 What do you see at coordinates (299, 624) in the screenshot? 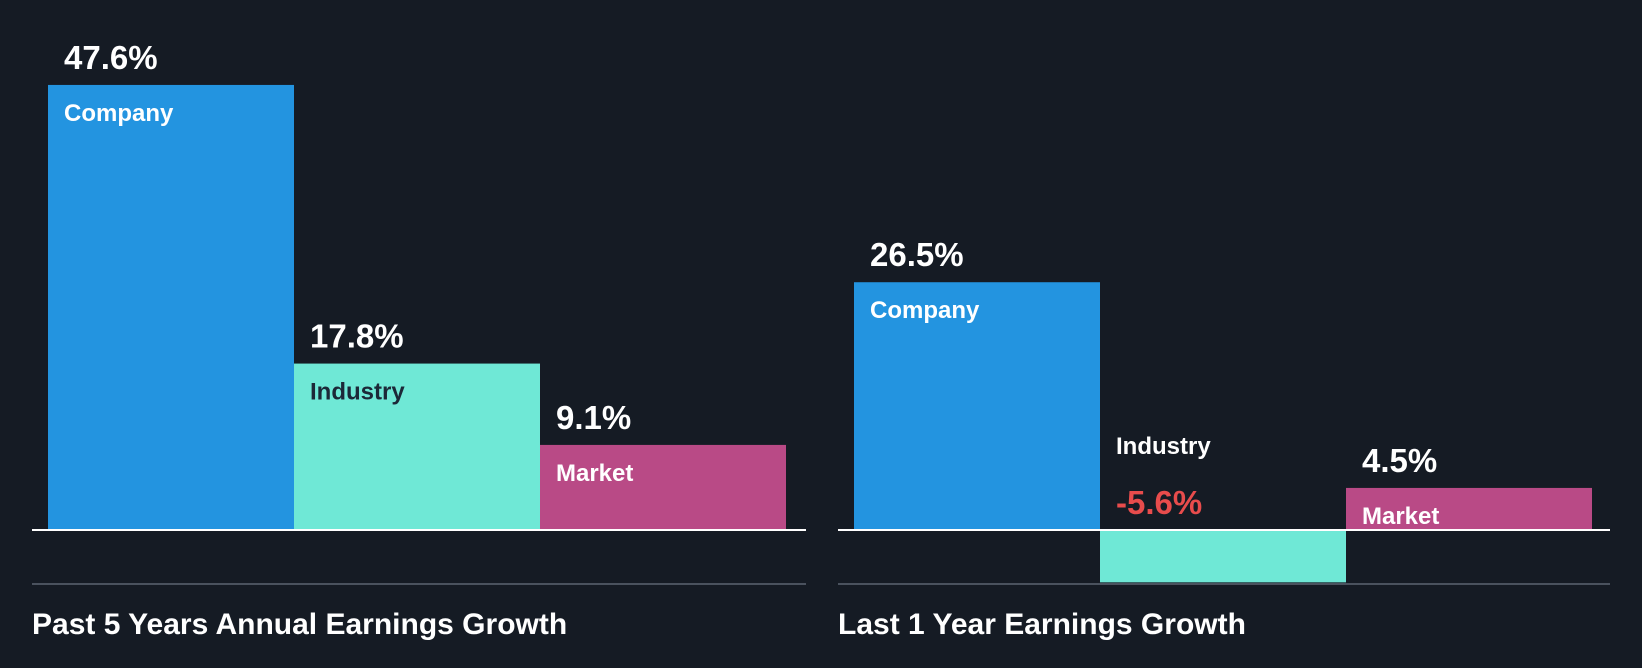
I see `chart-title-1: Past 5 Years Annual Earnings Growth` at bounding box center [299, 624].